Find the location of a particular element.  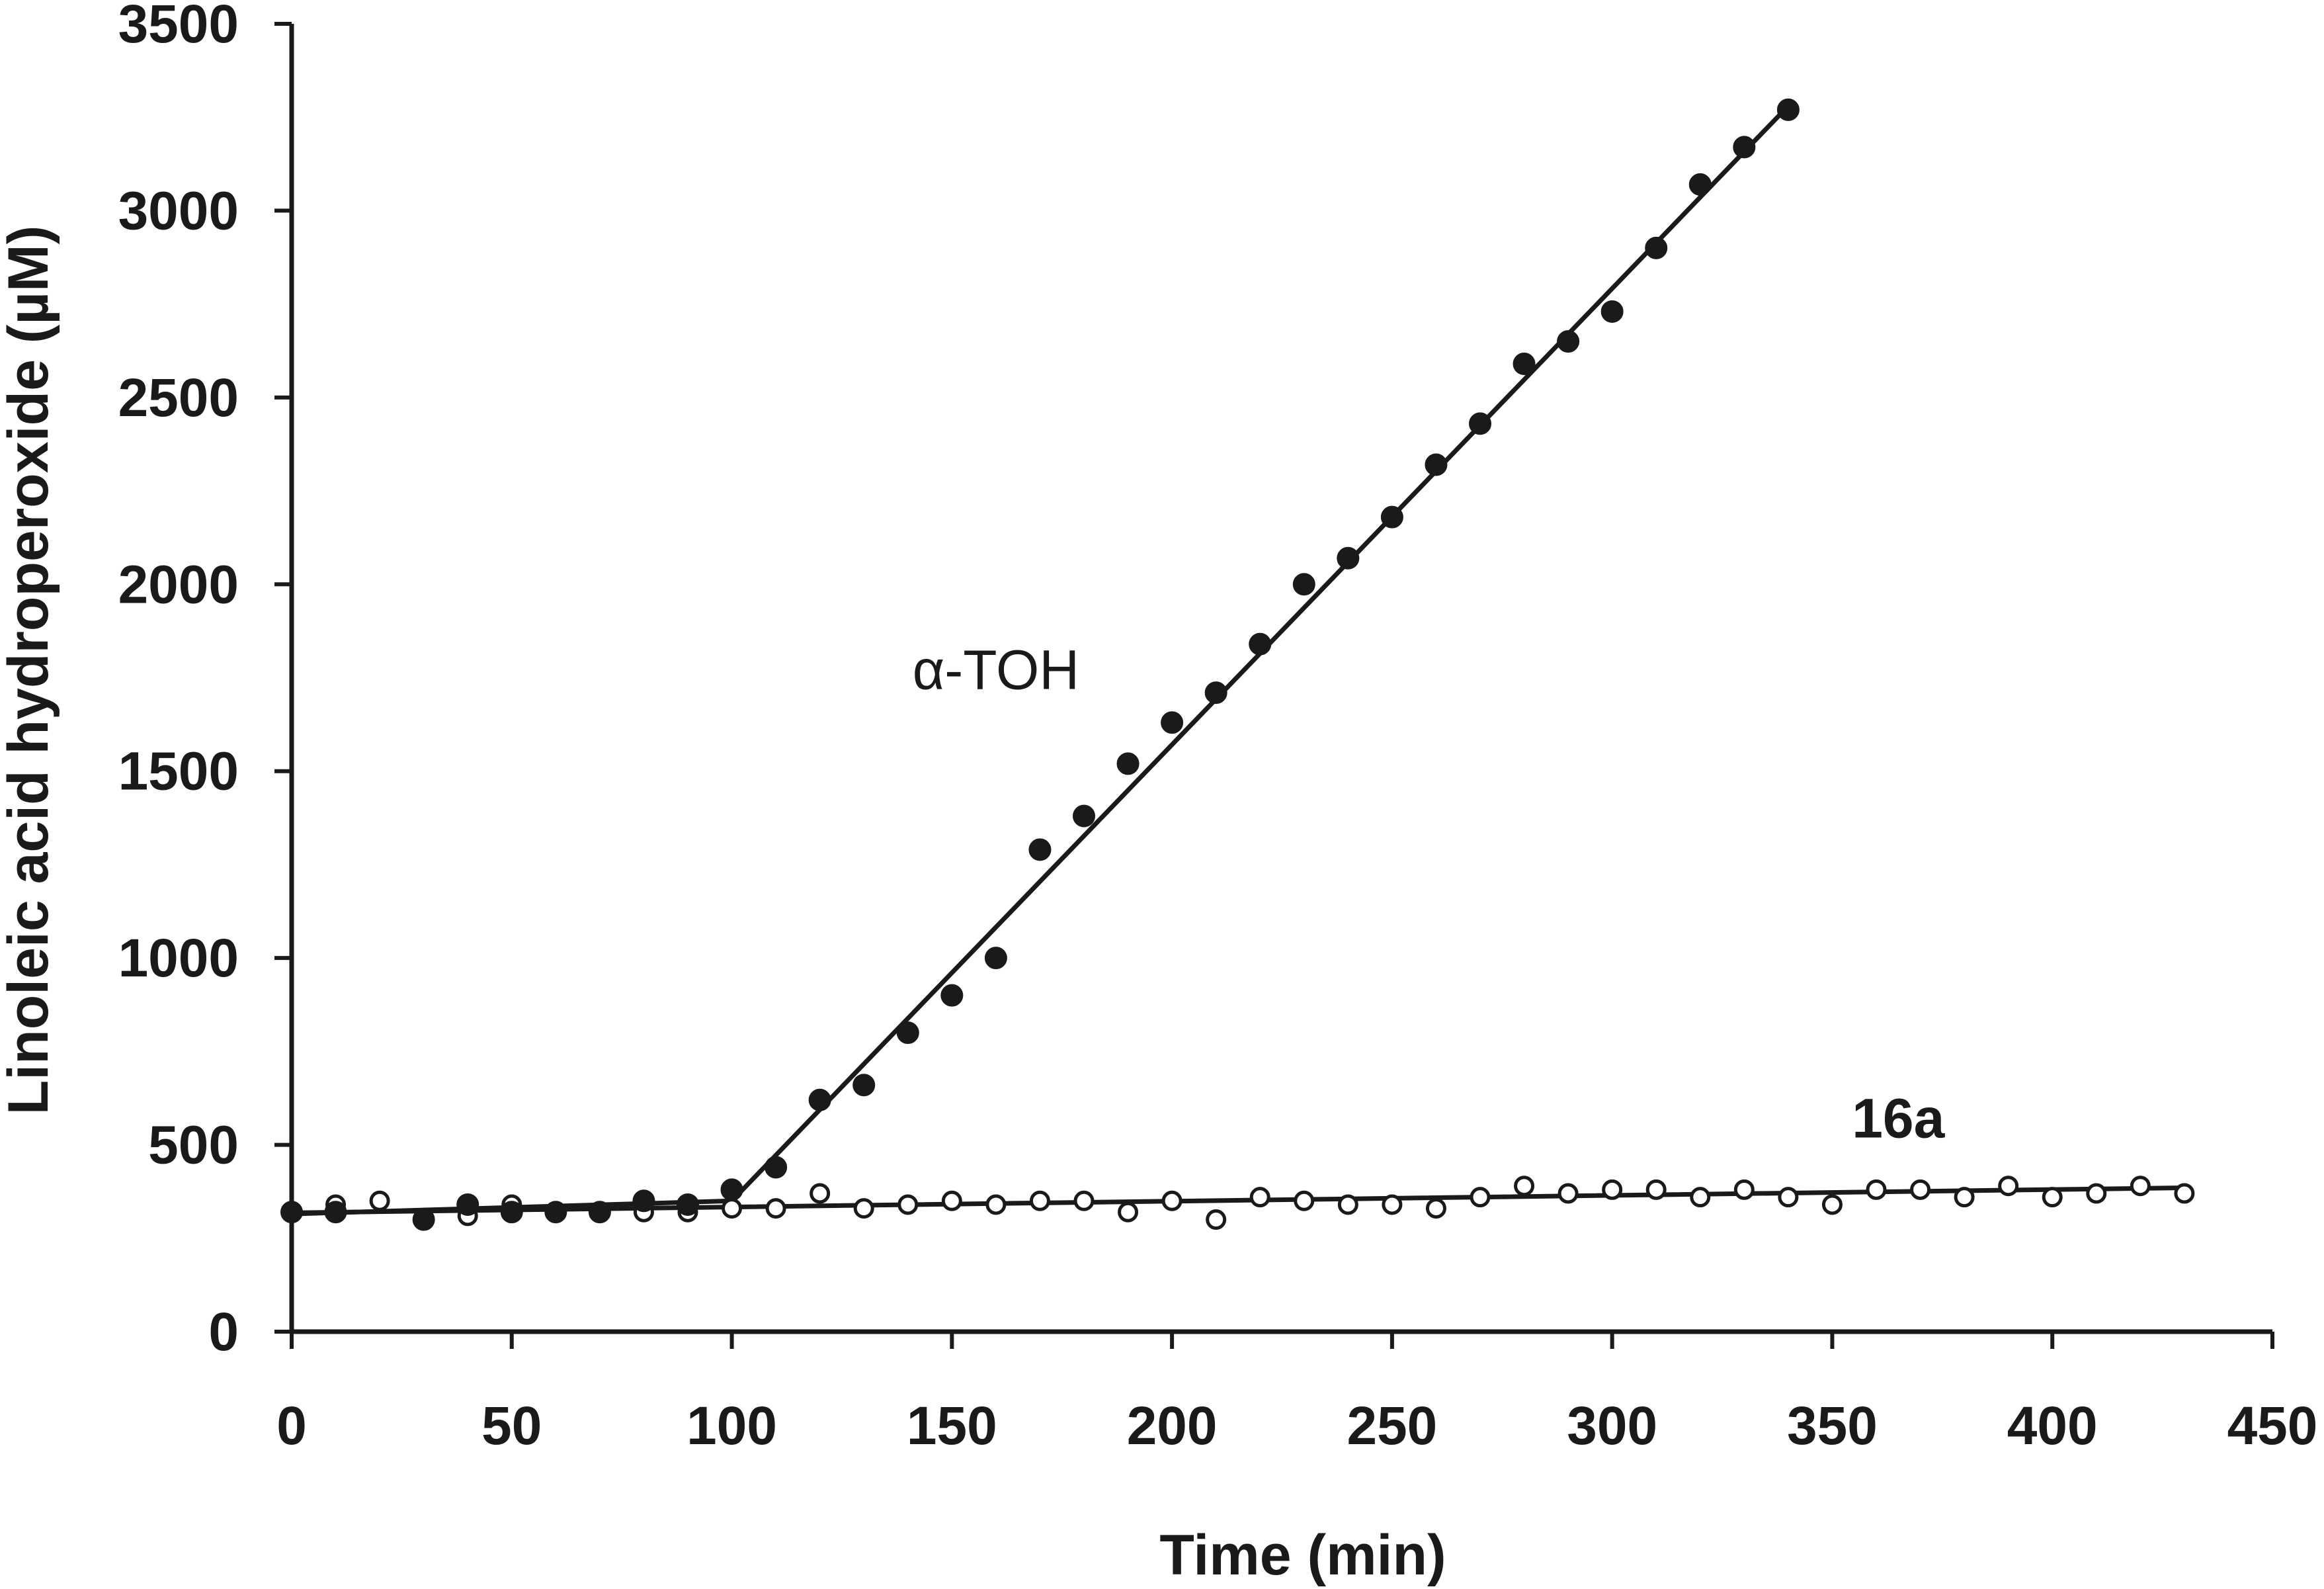

x-axis-title: Time (min) is located at coordinates (1302, 1555).